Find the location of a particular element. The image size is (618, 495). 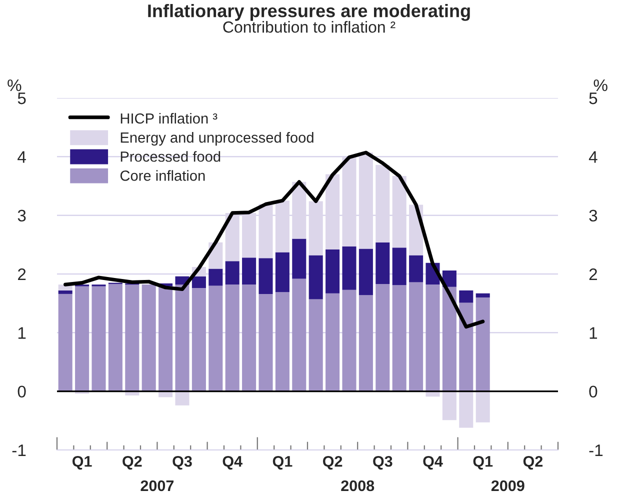

y-tick-label: 2 is located at coordinates (22, 274).